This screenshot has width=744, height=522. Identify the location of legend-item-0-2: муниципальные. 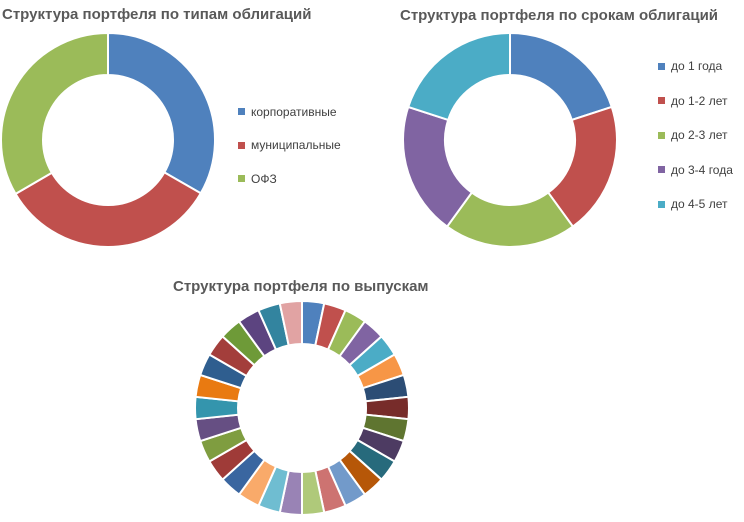
(289, 146).